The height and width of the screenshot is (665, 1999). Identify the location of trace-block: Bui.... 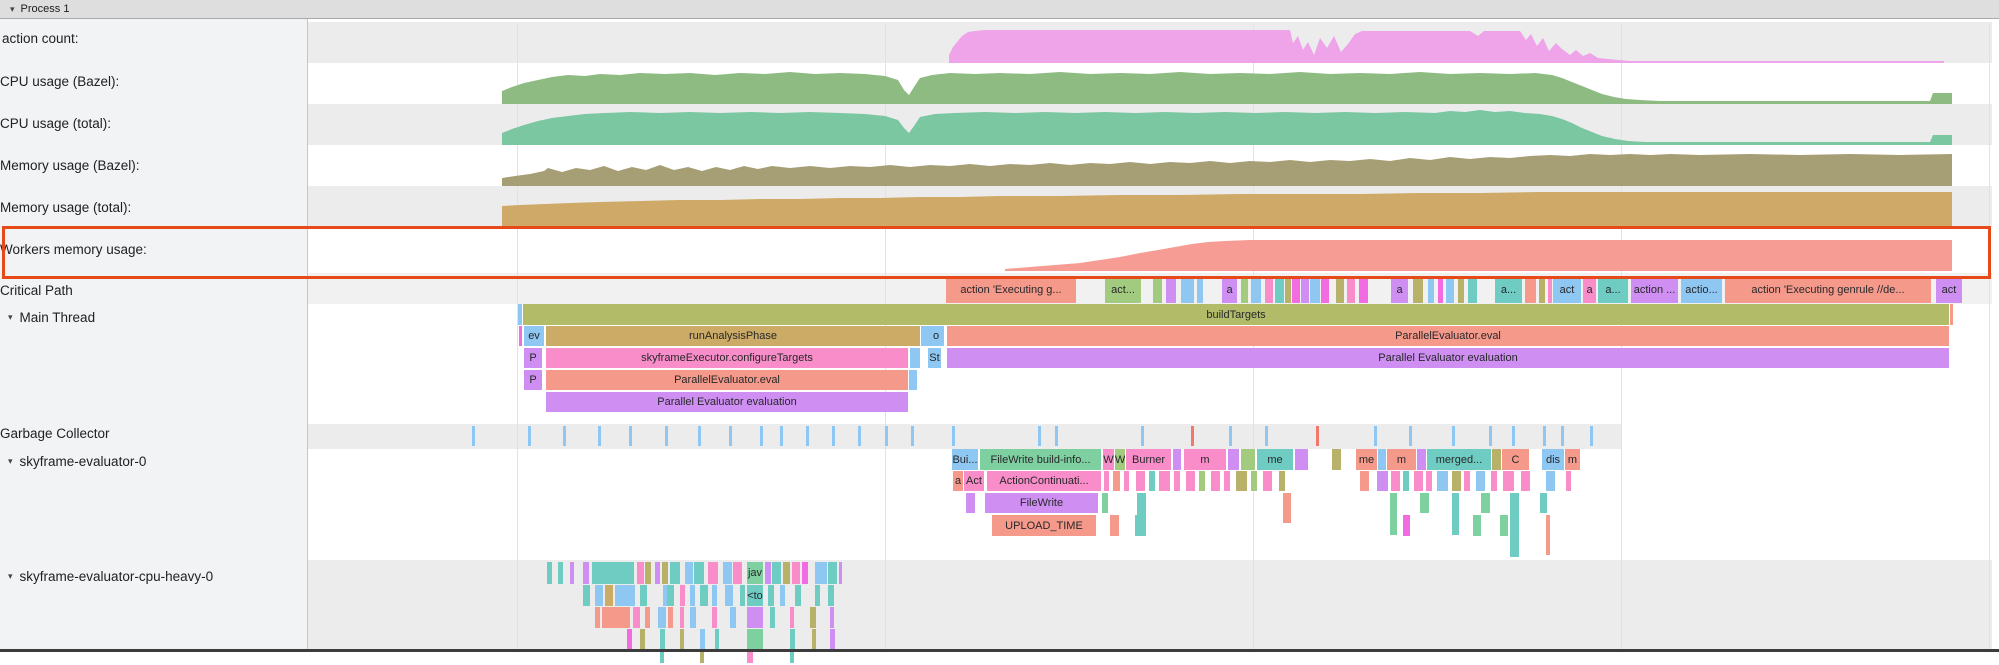
(965, 459).